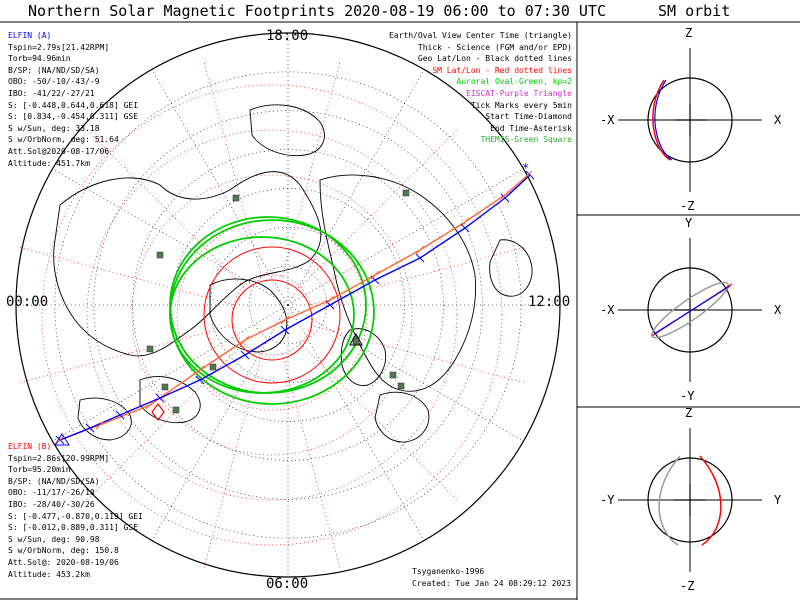 The width and height of the screenshot is (800, 600). I want to click on elfin-b-line: Altitude: 453.2km, so click(49, 574).